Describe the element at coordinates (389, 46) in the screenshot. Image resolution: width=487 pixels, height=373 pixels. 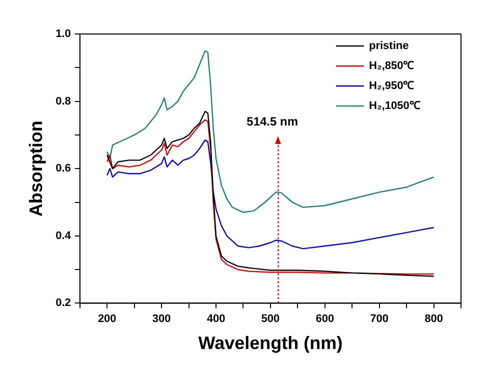
I see `legend-label: pristine` at that location.